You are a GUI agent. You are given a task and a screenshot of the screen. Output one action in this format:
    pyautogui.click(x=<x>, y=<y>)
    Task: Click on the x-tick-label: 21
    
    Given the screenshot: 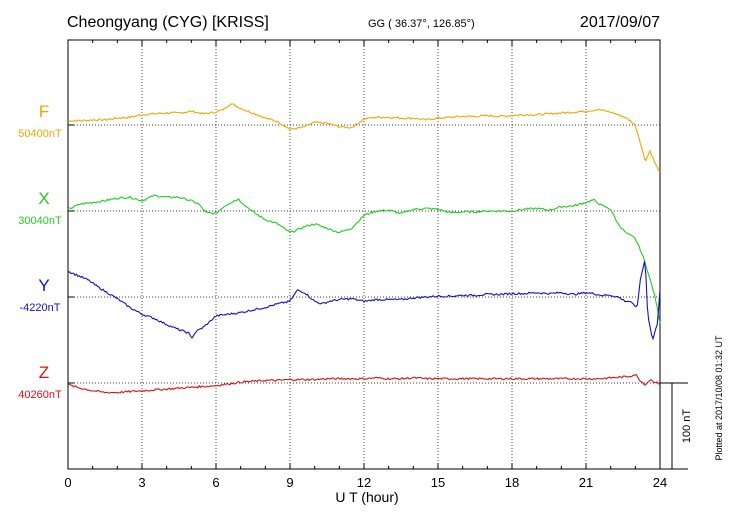 What is the action you would take?
    pyautogui.click(x=586, y=482)
    